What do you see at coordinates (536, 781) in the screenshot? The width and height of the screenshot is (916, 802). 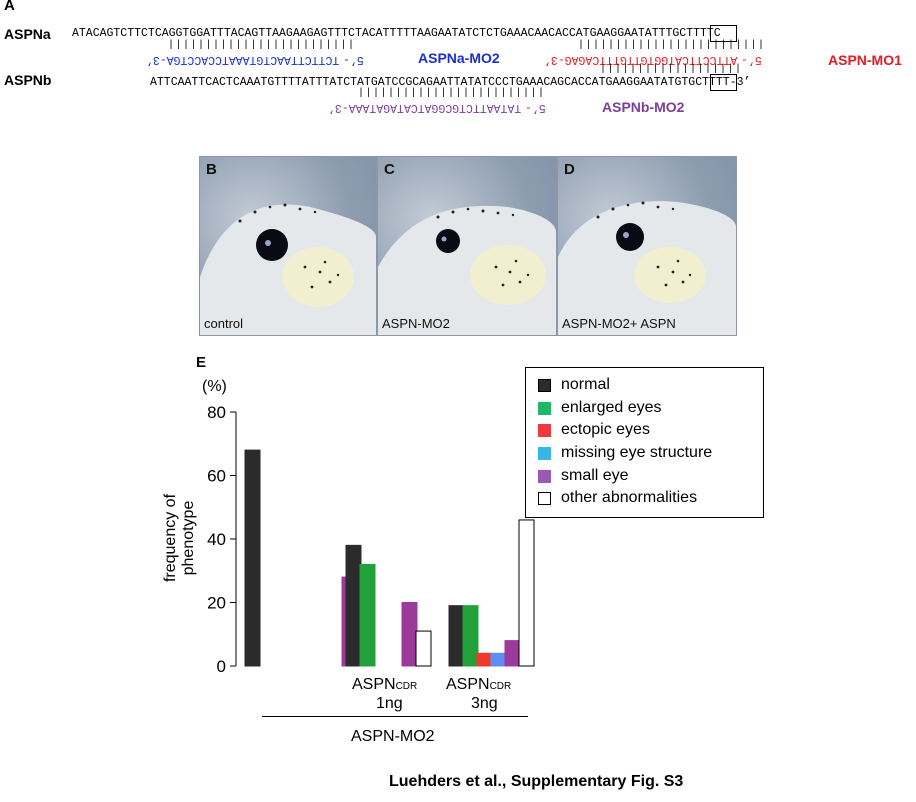 I see `figure-footer: Luehders et al., Supplementary Fig. S3` at bounding box center [536, 781].